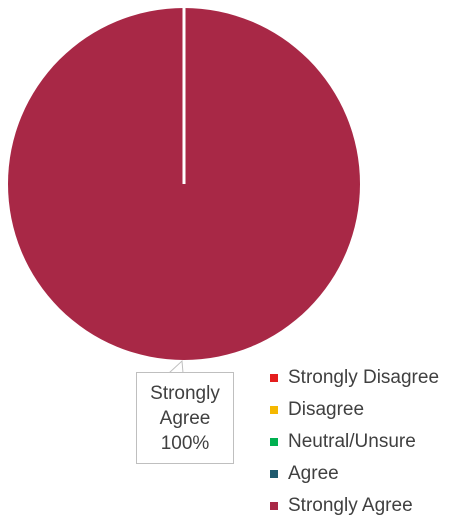 Image resolution: width=461 pixels, height=525 pixels. What do you see at coordinates (354, 474) in the screenshot?
I see `legend-item-agree: Agree` at bounding box center [354, 474].